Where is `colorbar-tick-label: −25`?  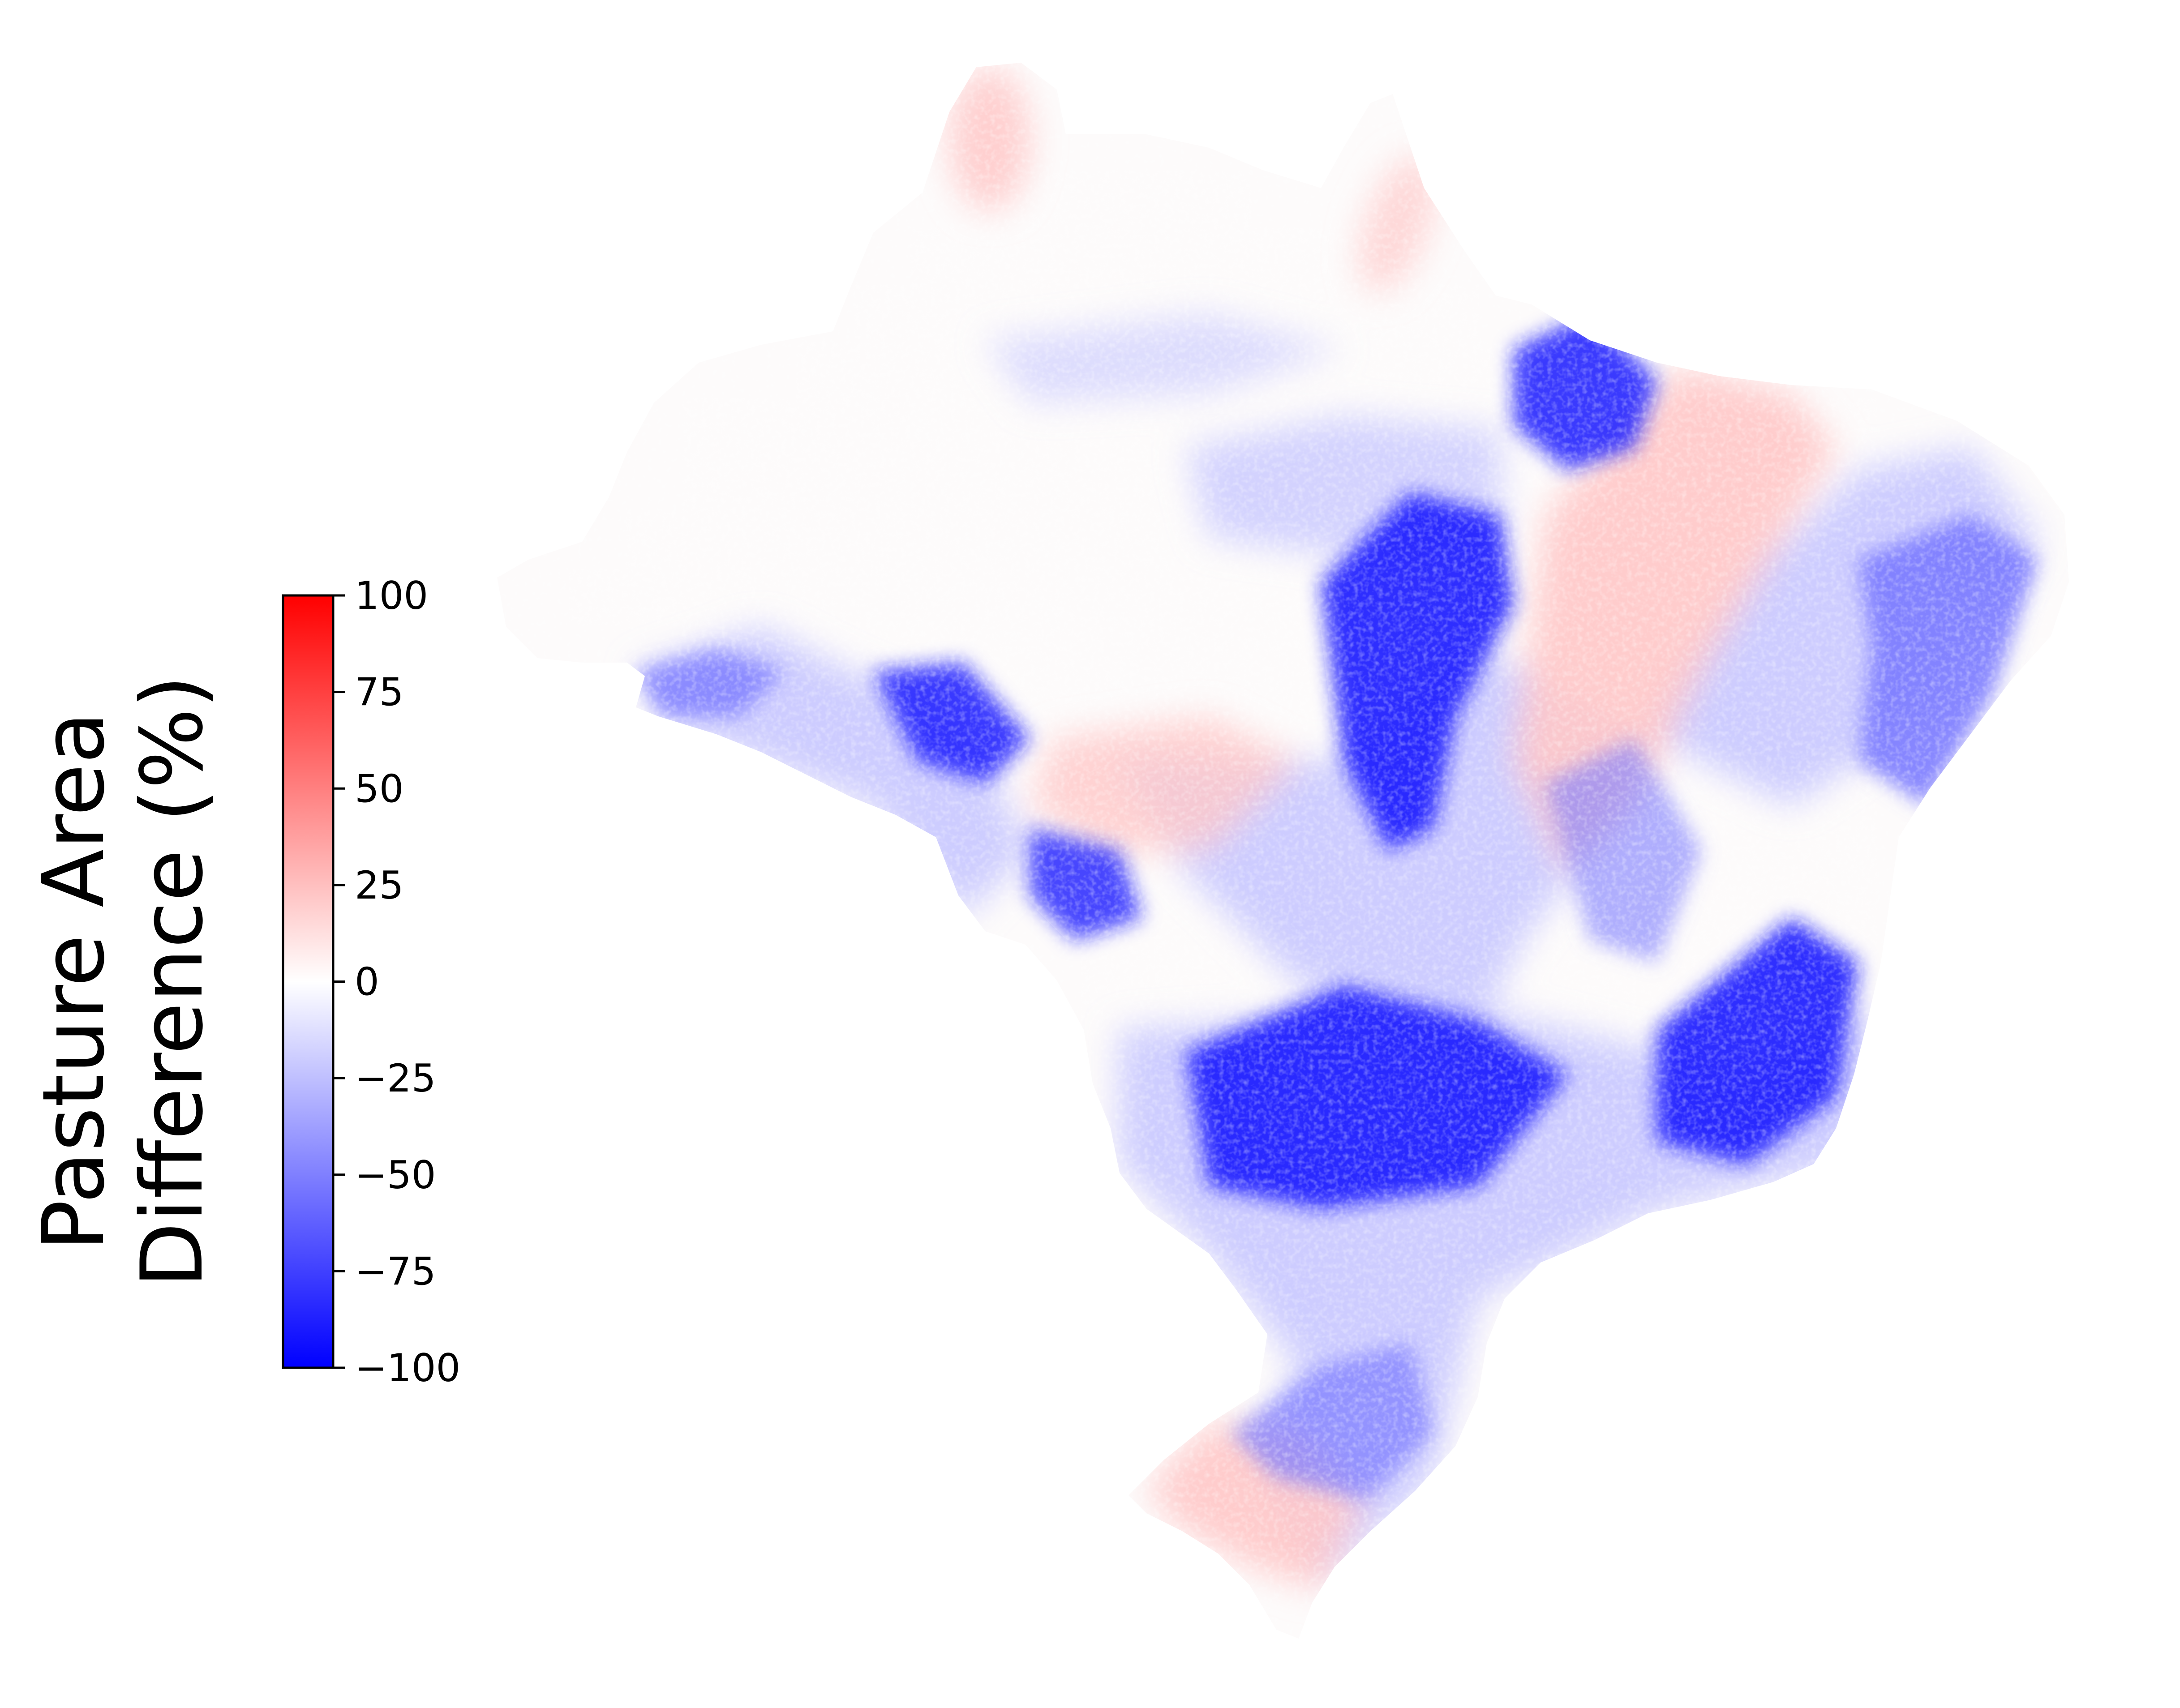
colorbar-tick-label: −25 is located at coordinates (395, 1079).